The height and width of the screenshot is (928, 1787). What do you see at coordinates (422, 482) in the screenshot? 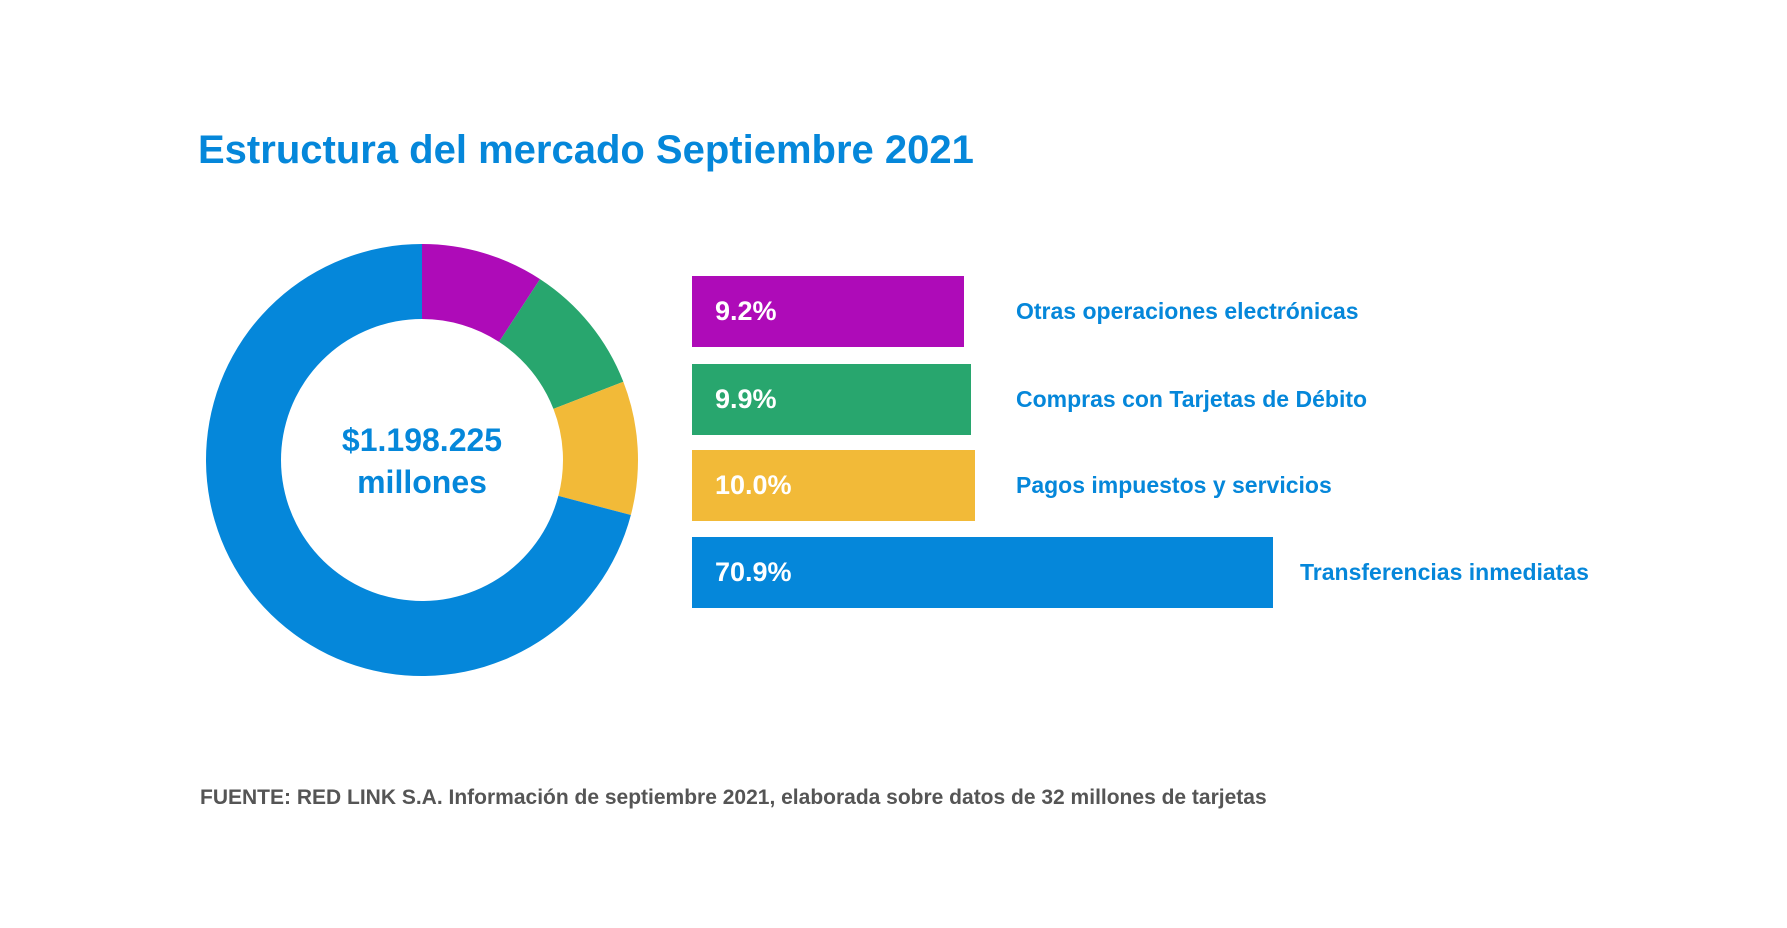
I see `center-unit: millones` at bounding box center [422, 482].